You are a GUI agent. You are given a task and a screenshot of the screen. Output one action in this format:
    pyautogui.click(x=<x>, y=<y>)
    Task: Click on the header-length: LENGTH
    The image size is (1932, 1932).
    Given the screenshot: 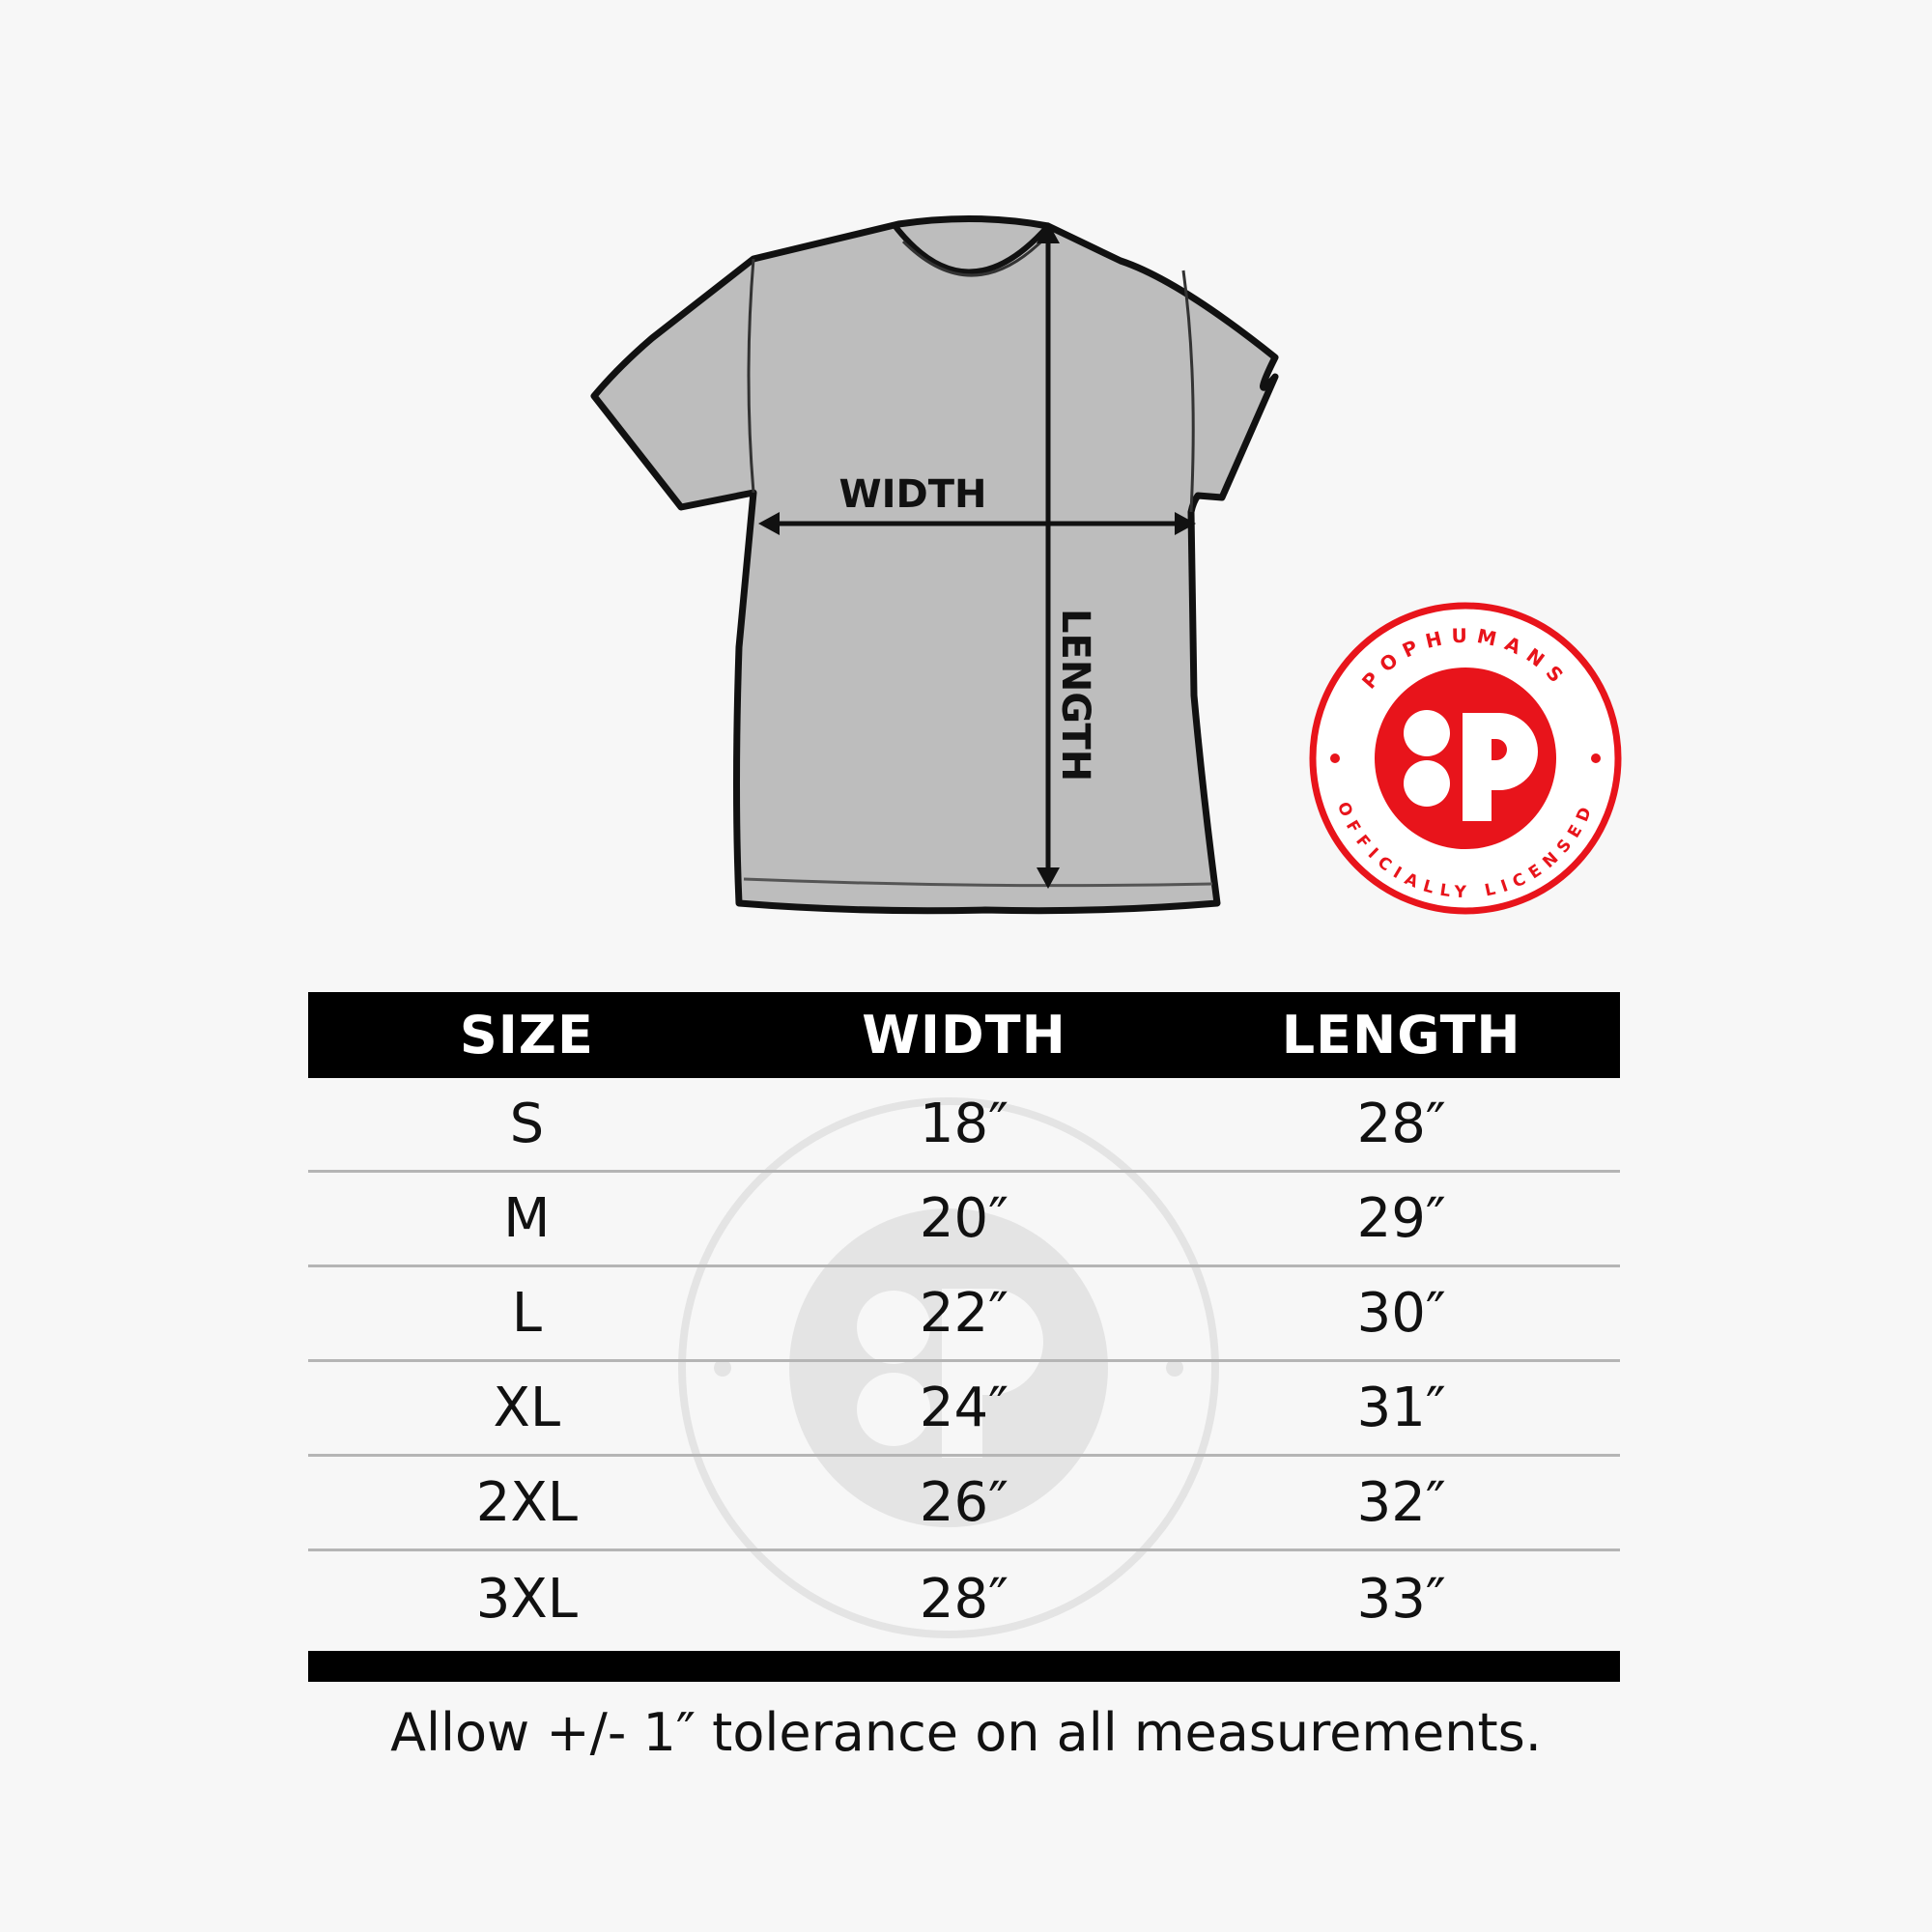 What is the action you would take?
    pyautogui.click(x=1401, y=1035)
    